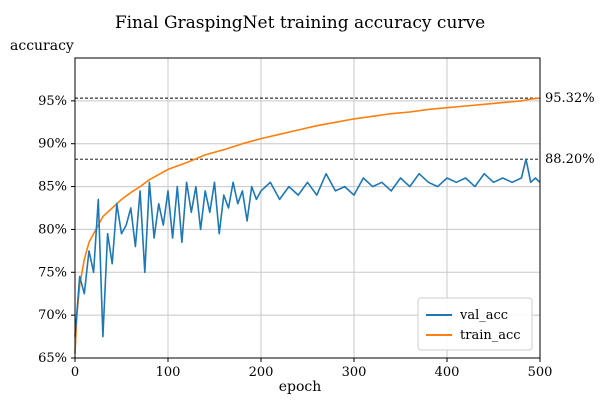  I want to click on reference-line-label: 88.20%, so click(570, 159).